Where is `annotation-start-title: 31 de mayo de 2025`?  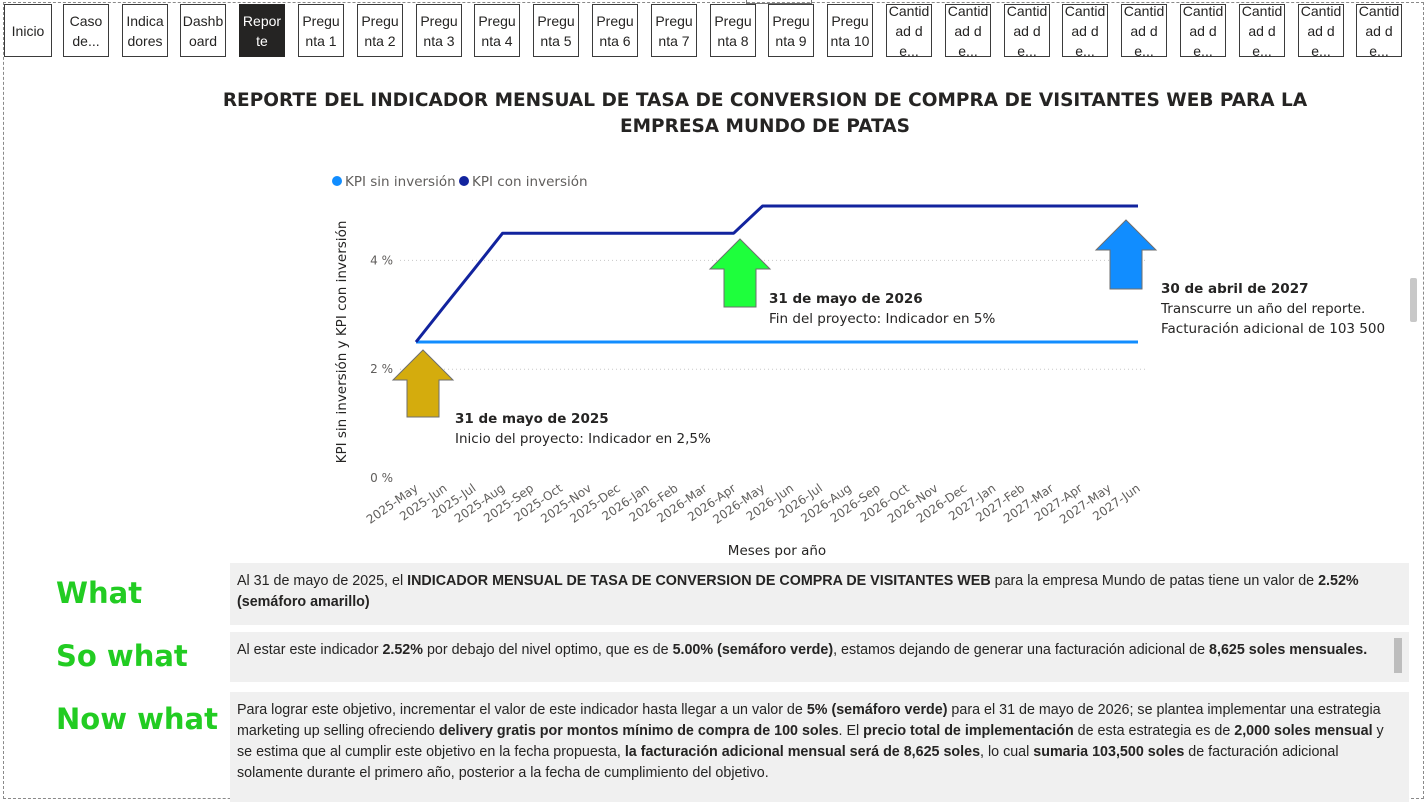
annotation-start-title: 31 de mayo de 2025 is located at coordinates (532, 419).